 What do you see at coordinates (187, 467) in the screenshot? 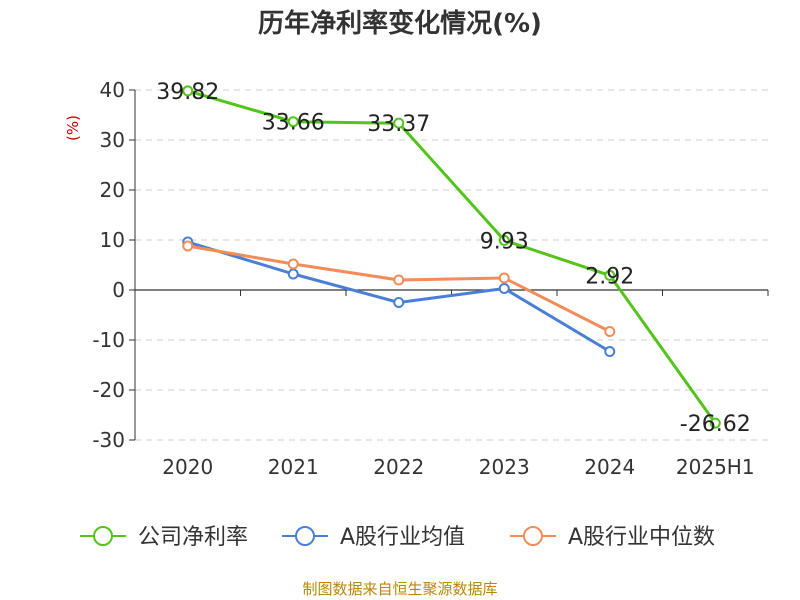
I see `x-tick-label: 2020` at bounding box center [187, 467].